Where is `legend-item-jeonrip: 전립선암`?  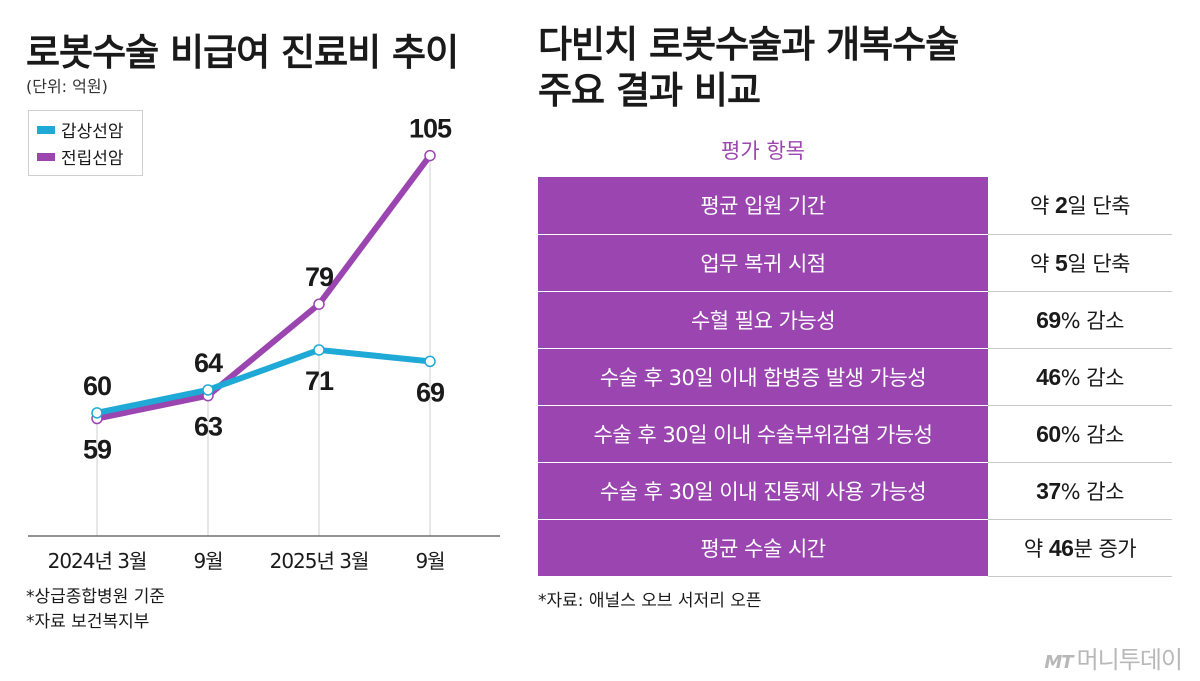 legend-item-jeonrip: 전립선암 is located at coordinates (85, 156).